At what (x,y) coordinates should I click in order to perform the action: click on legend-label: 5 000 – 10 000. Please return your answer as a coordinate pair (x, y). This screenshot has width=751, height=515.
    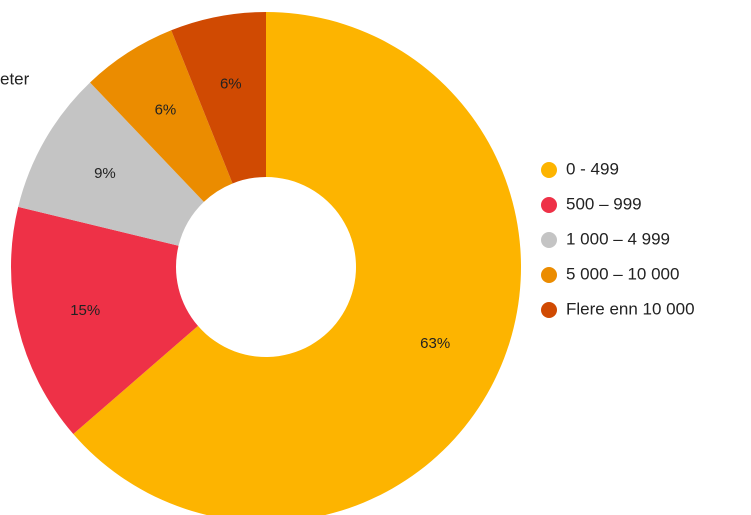
    Looking at the image, I should click on (622, 273).